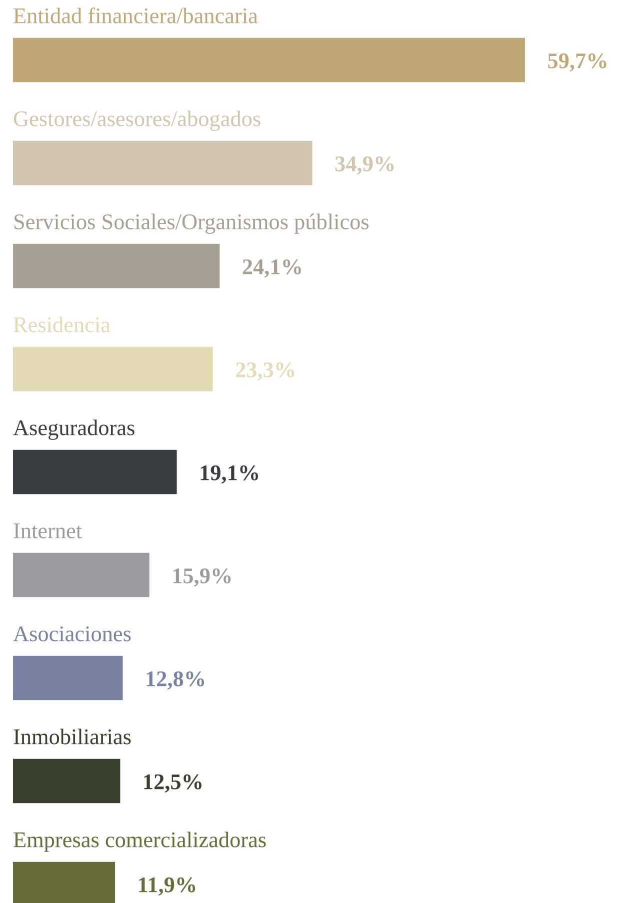 The width and height of the screenshot is (641, 903). I want to click on data-label: 11,9%, so click(167, 886).